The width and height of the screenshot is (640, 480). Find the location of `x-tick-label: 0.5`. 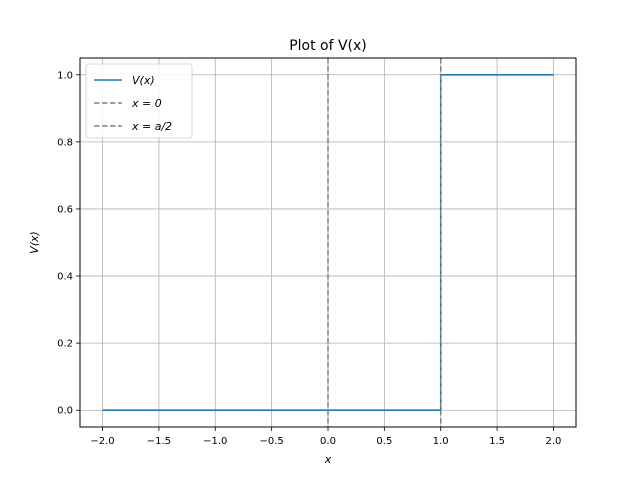

x-tick-label: 0.5 is located at coordinates (384, 441).